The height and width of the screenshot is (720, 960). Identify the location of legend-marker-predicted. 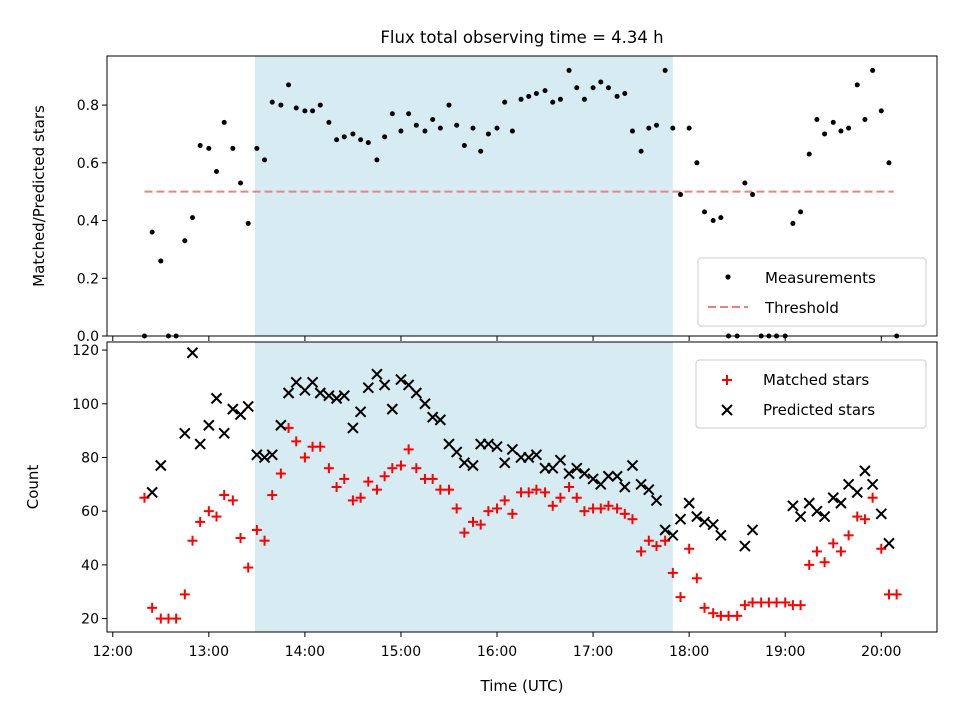
(727, 410).